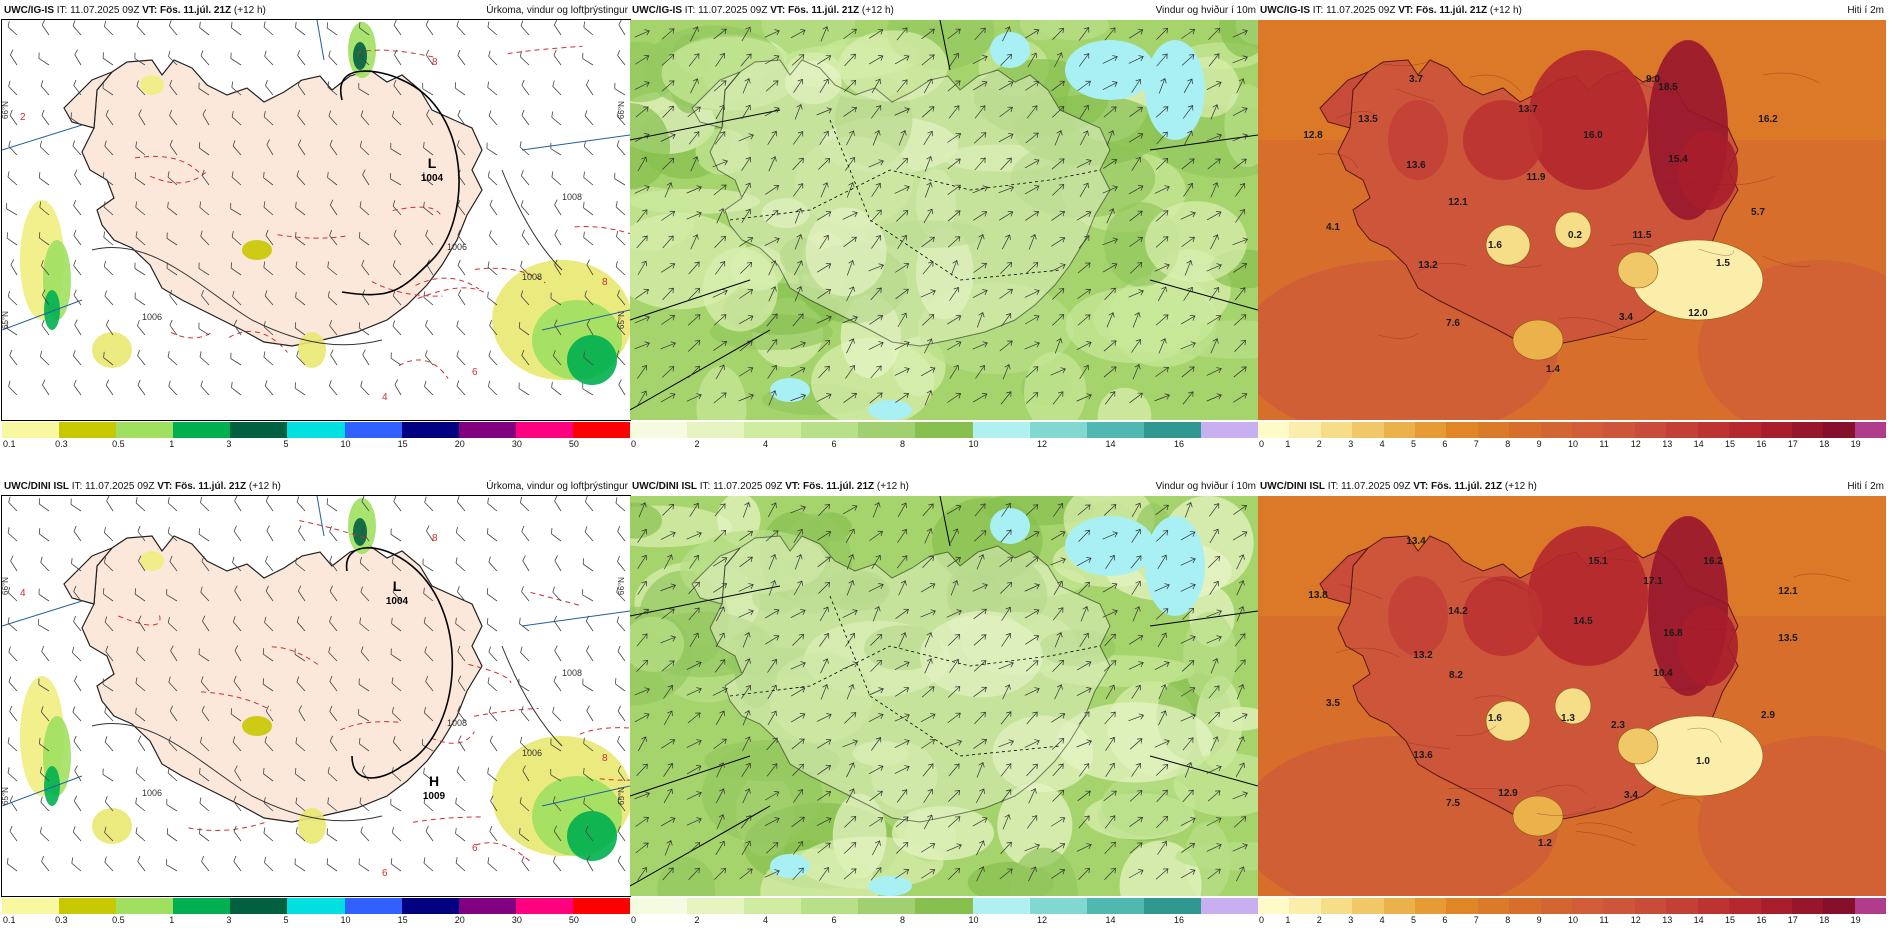 This screenshot has height=950, width=1900. Describe the element at coordinates (1445, 920) in the screenshot. I see `legend-tick-label: 6` at that location.